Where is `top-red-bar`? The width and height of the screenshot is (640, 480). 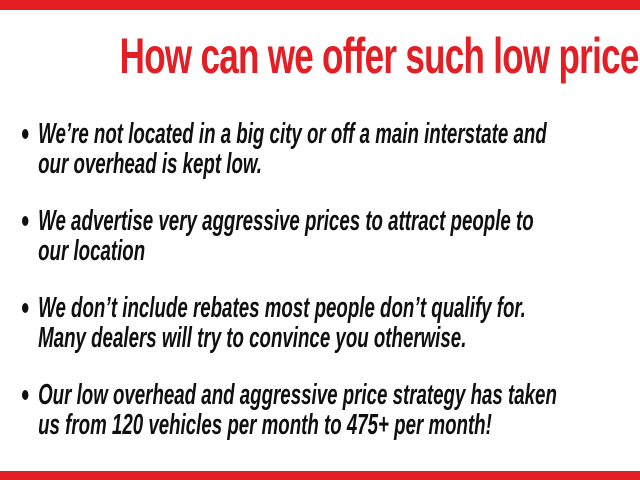
top-red-bar is located at coordinates (320, 5).